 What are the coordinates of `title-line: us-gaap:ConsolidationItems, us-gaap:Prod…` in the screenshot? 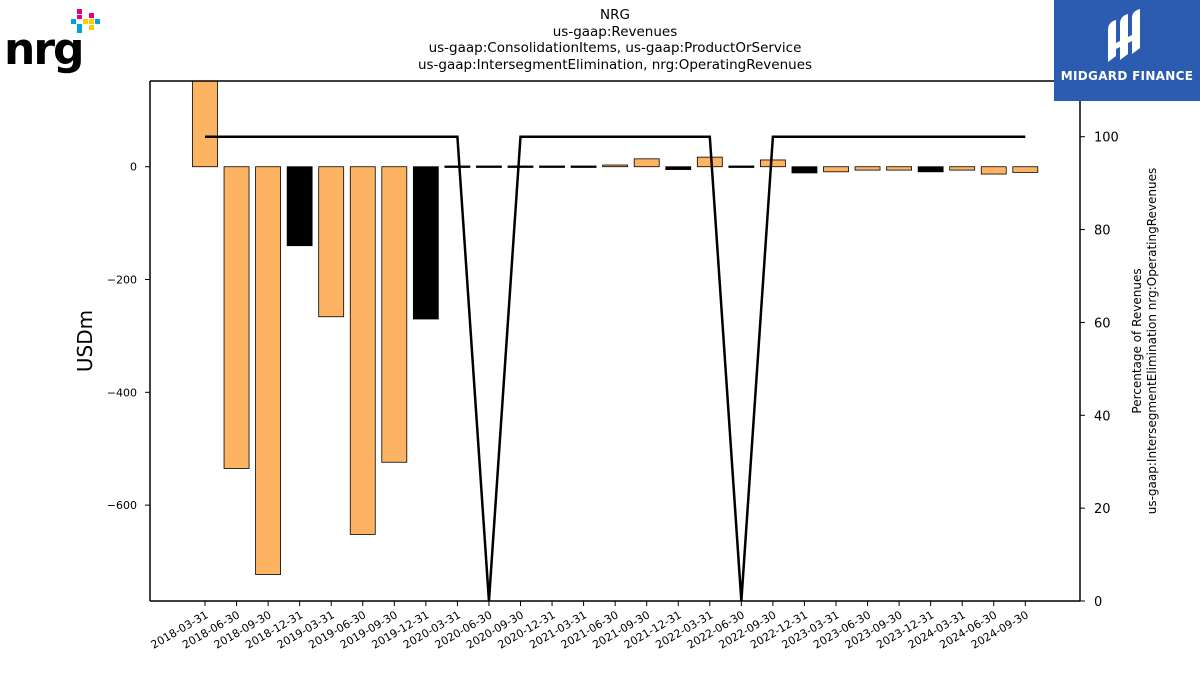 It's located at (615, 48).